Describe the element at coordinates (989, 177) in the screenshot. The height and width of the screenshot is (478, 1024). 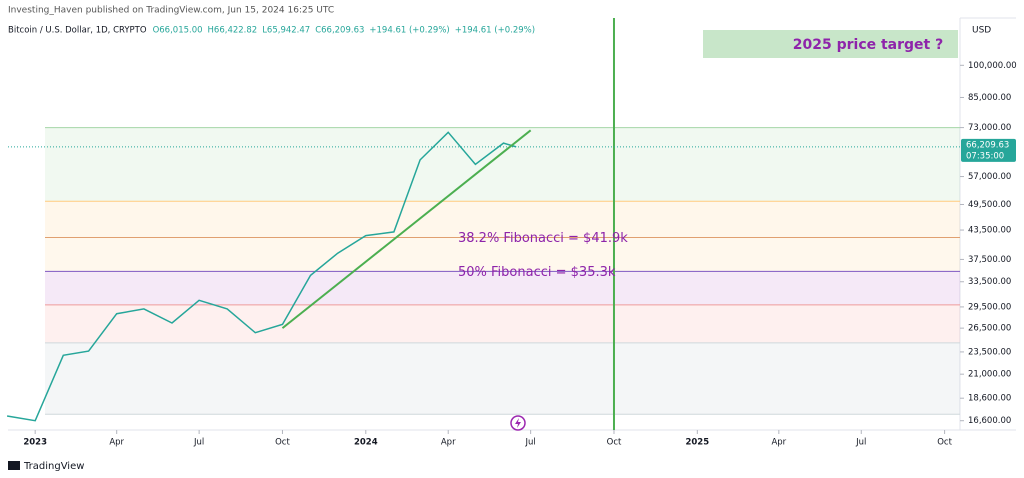
I see `y-tick-label: 57,000.00` at that location.